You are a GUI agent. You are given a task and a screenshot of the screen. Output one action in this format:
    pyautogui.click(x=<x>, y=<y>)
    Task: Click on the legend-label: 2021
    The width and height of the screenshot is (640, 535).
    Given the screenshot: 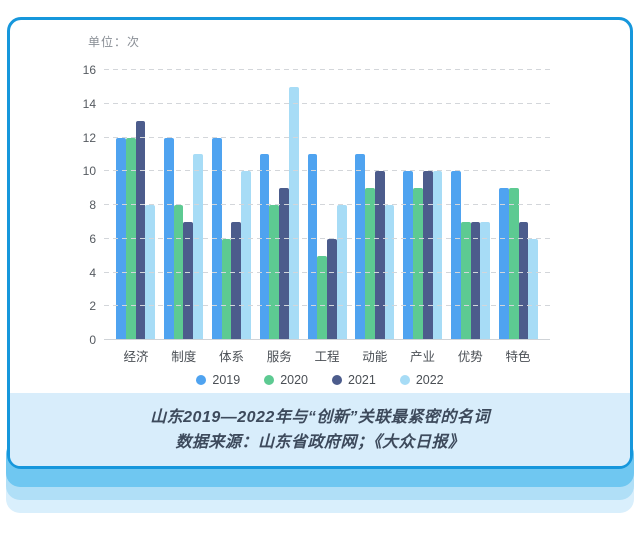 What is the action you would take?
    pyautogui.click(x=362, y=380)
    